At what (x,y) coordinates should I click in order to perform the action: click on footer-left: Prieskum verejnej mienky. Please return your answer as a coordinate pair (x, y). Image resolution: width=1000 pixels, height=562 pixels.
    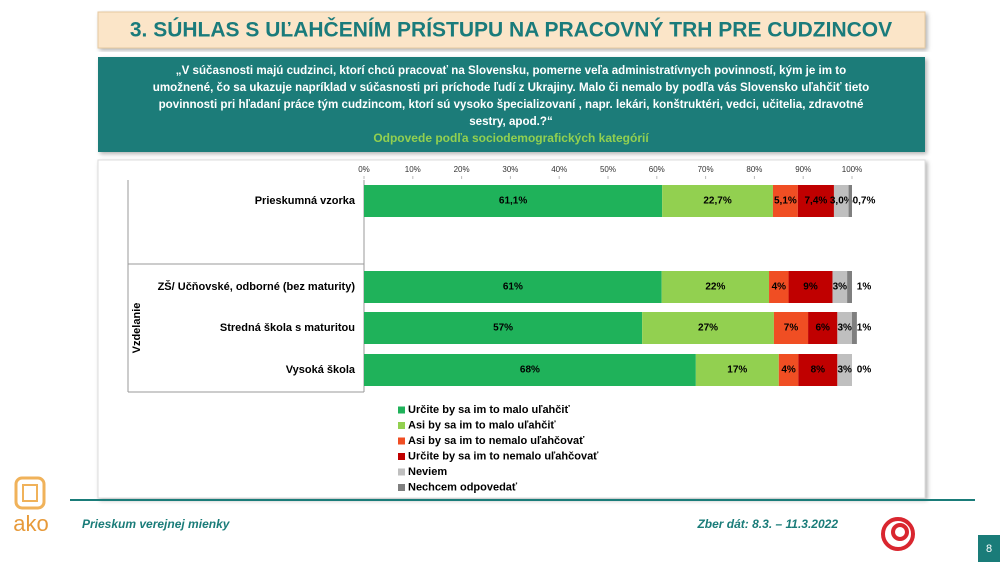
    Looking at the image, I should click on (156, 524).